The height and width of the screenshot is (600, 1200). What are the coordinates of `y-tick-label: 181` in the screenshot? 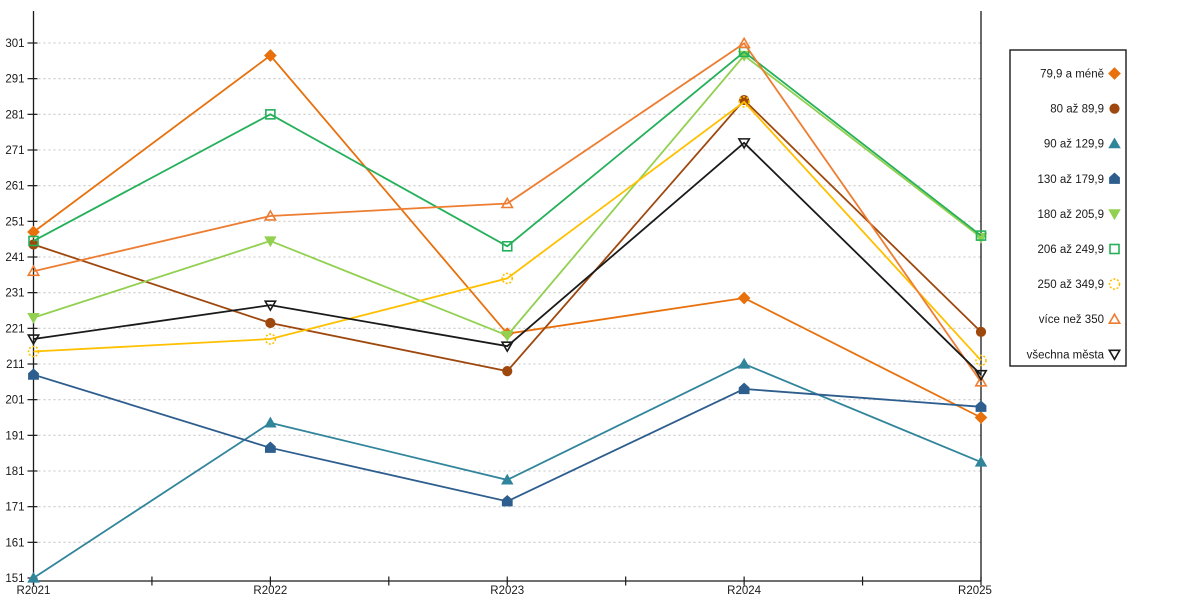 It's located at (14, 472).